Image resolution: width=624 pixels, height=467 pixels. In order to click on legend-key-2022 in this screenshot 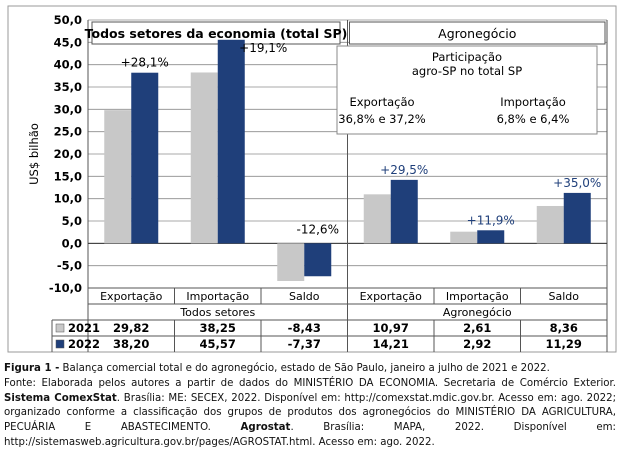, I will do `click(60, 344)`.